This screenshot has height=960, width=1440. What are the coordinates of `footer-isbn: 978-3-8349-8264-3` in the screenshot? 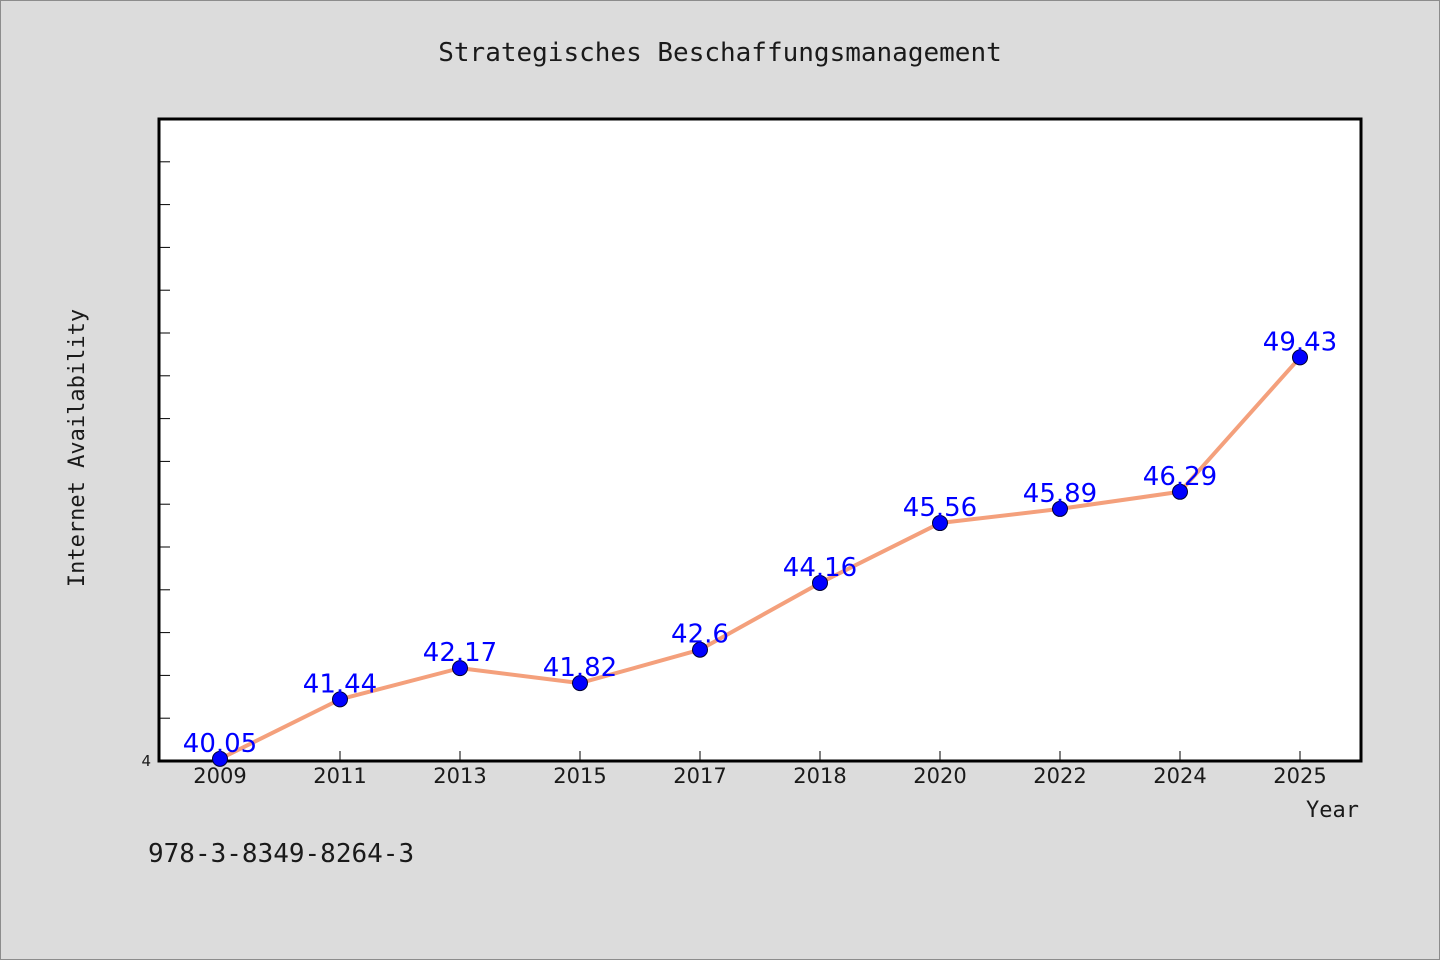 It's located at (281, 854).